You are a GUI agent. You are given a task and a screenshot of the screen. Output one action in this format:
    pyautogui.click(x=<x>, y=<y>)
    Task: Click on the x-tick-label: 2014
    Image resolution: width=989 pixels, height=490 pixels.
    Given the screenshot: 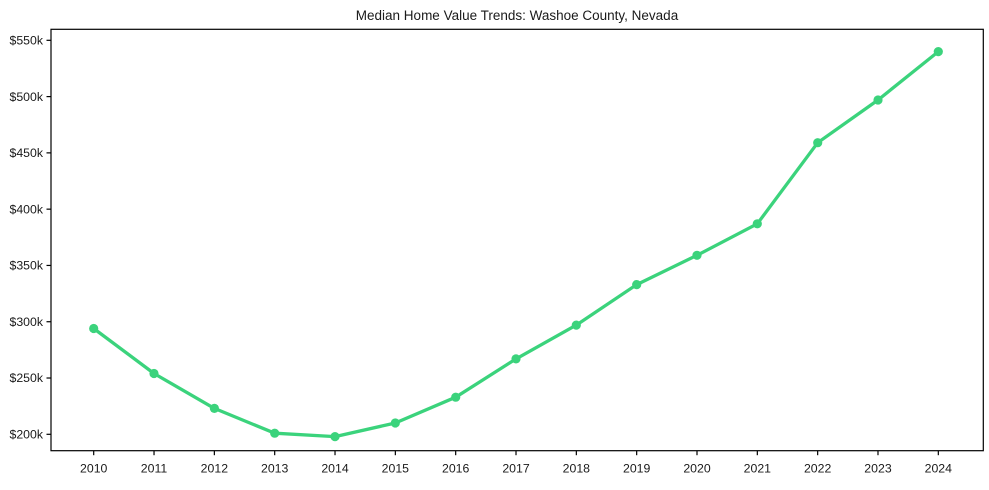 What is the action you would take?
    pyautogui.click(x=335, y=469)
    